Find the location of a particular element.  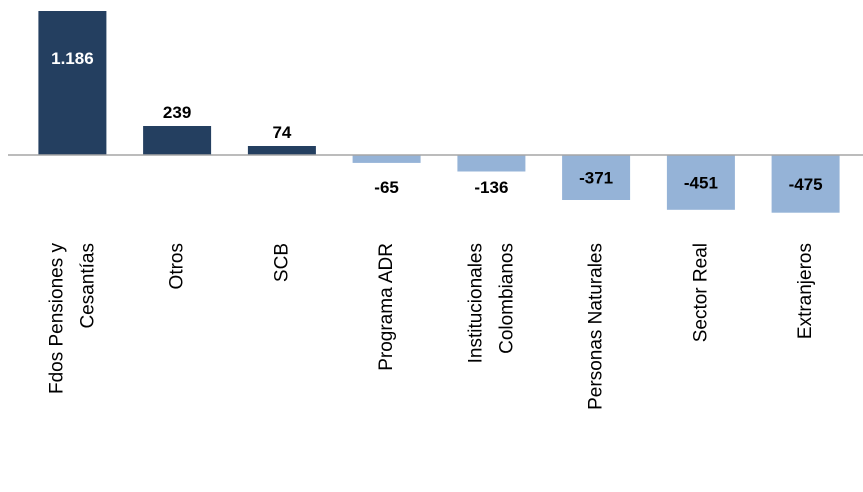

category-label-7: Extranjeros is located at coordinates (805, 291).